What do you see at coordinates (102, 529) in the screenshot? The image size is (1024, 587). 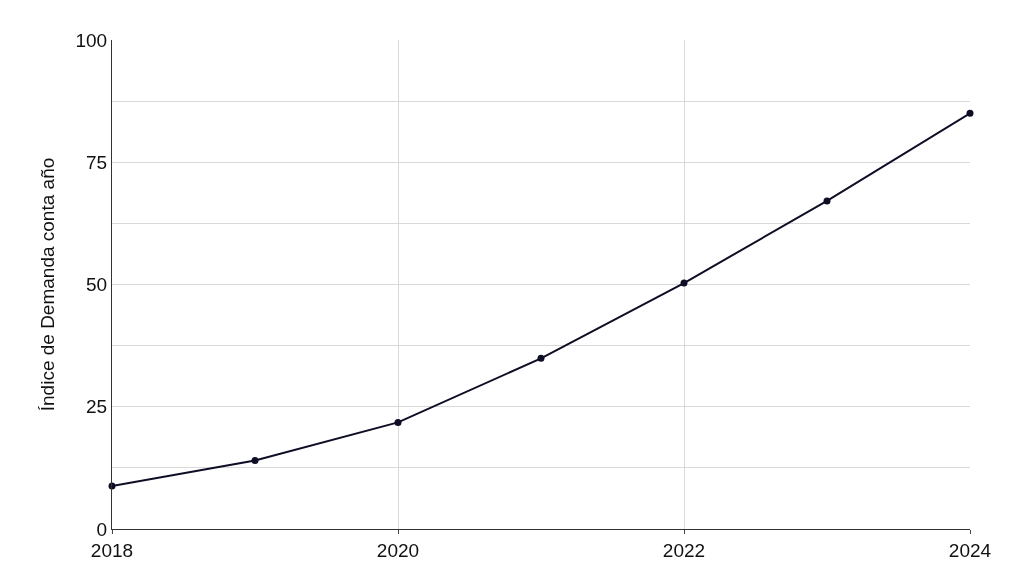 I see `y-tick-label: 0` at bounding box center [102, 529].